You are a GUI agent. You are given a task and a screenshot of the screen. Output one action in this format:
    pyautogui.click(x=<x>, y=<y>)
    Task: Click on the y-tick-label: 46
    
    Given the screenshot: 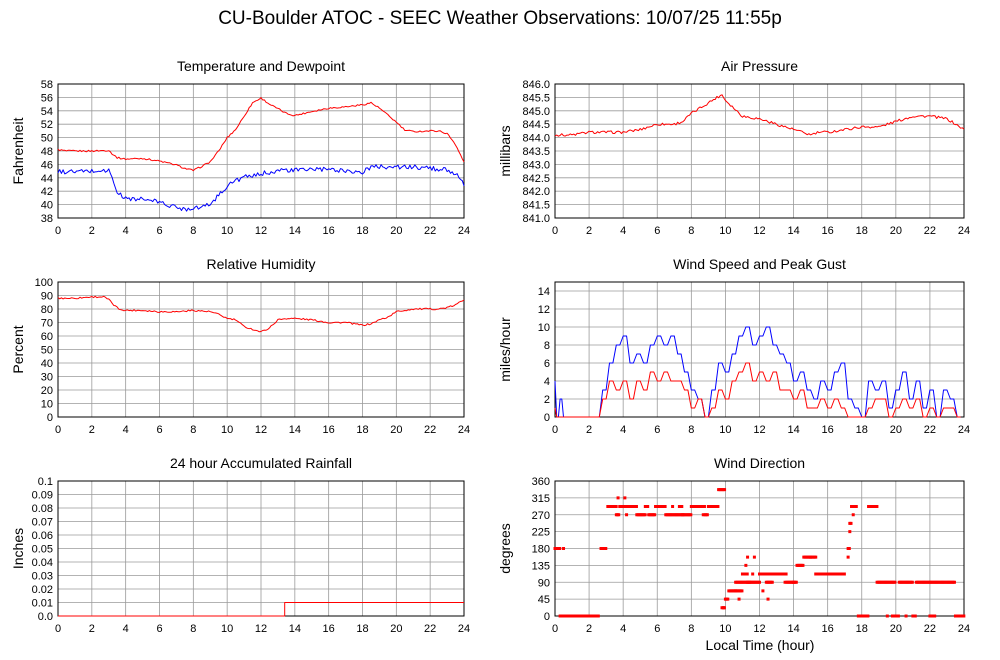 What is the action you would take?
    pyautogui.click(x=47, y=165)
    